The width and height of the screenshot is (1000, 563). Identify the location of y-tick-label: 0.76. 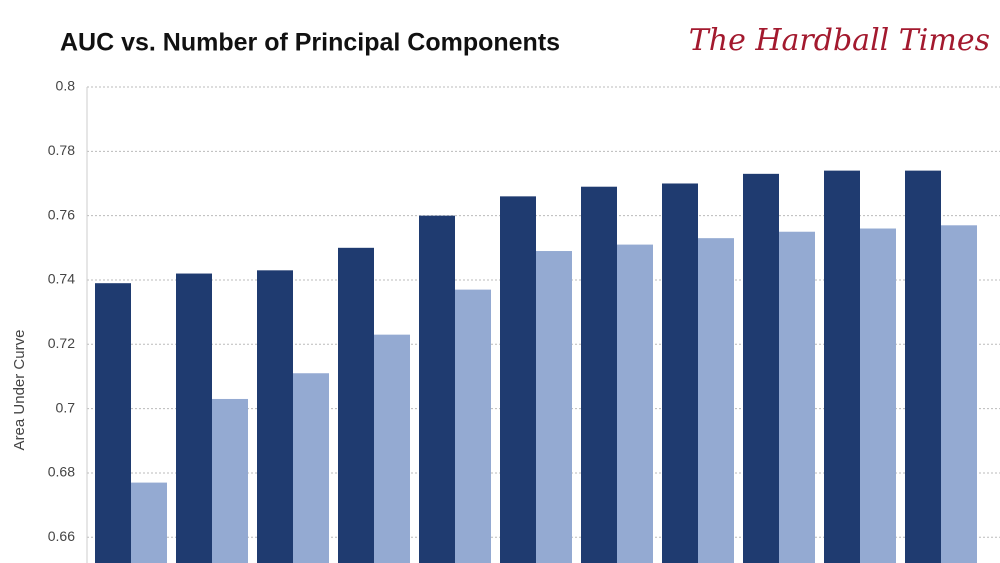
(61, 214).